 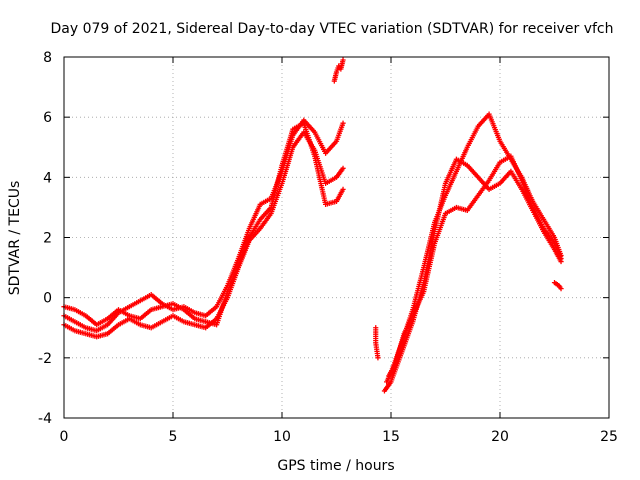 What do you see at coordinates (339, 437) in the screenshot?
I see `x-tick-labels: 0 5 10 15 20 25` at bounding box center [339, 437].